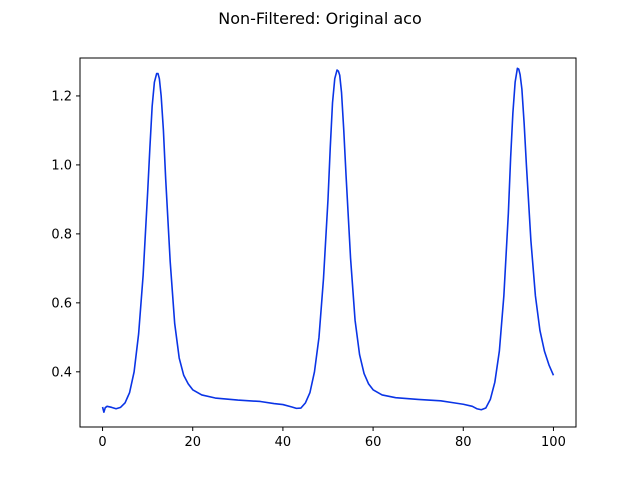 The height and width of the screenshot is (480, 640). What do you see at coordinates (192, 442) in the screenshot?
I see `x-tick-label: 20` at bounding box center [192, 442].